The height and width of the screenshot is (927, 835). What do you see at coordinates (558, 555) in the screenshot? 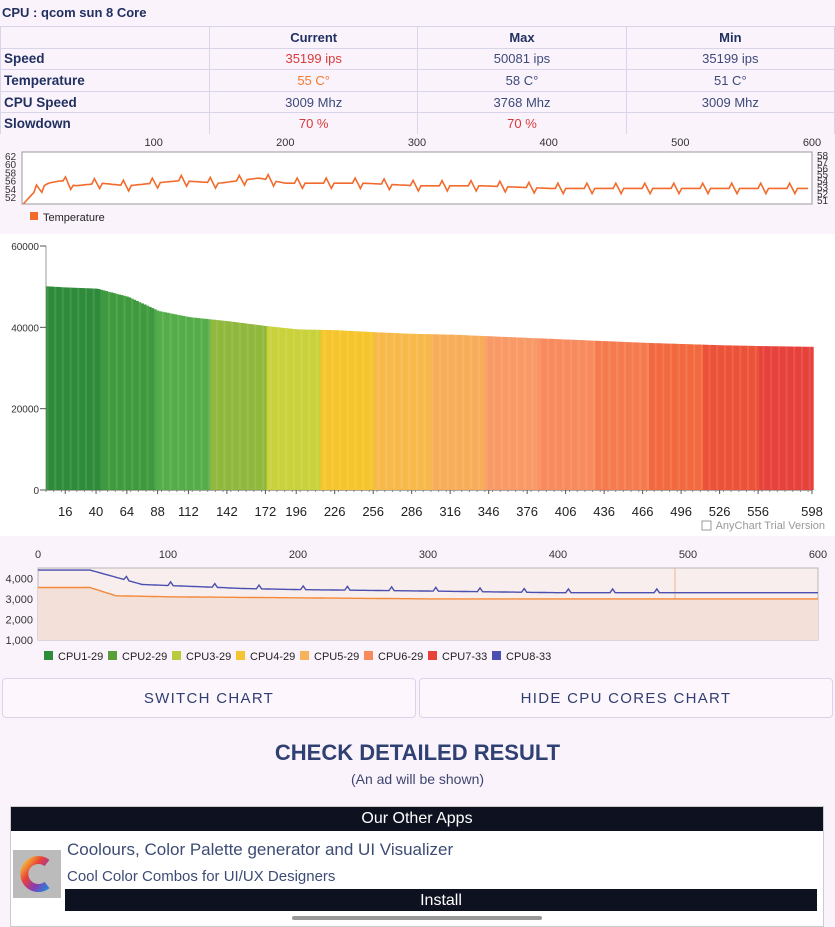
I see `cores-x-tick: 400` at bounding box center [558, 555].